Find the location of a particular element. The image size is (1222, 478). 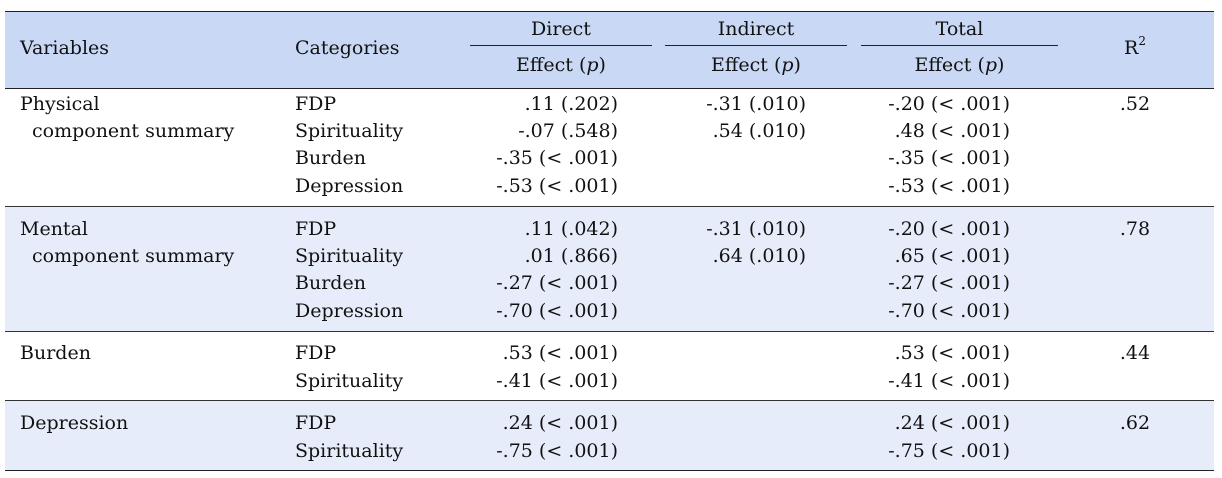

indirect-cell: .54 (.010) is located at coordinates (759, 131).